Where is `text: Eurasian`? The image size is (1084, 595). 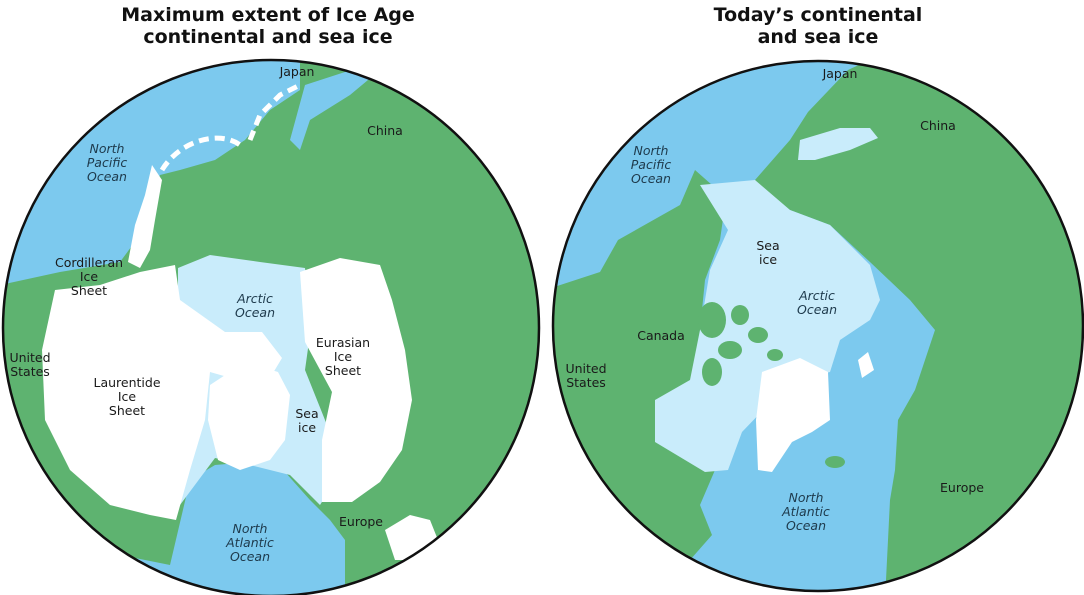
text: Eurasian is located at coordinates (343, 342).